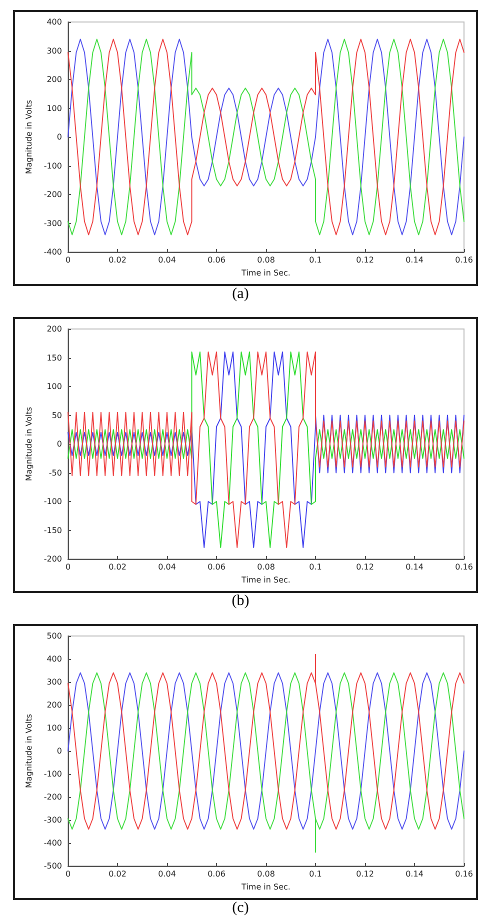 The image size is (481, 921). I want to click on y-tick-label: -150, so click(53, 530).